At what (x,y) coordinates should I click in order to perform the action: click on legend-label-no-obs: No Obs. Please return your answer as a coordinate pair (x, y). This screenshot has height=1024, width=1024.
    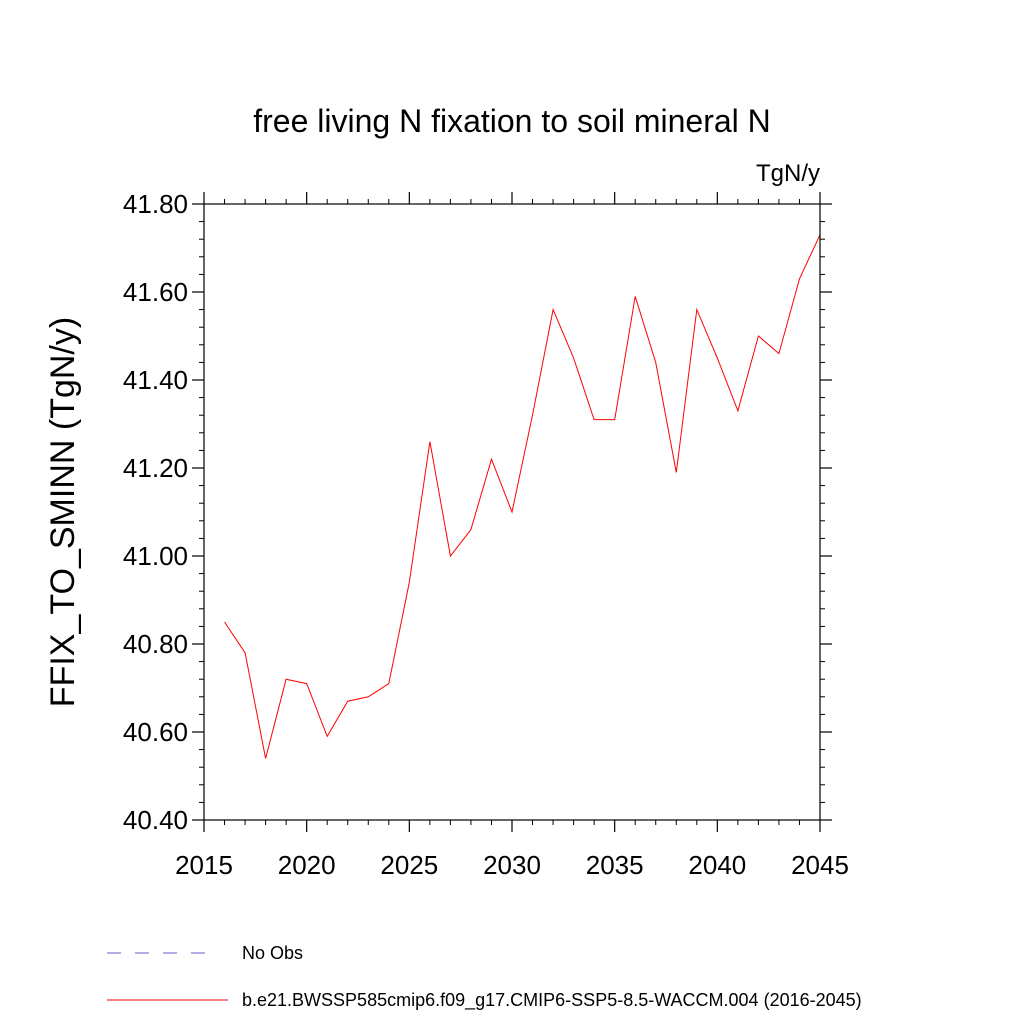
    Looking at the image, I should click on (272, 953).